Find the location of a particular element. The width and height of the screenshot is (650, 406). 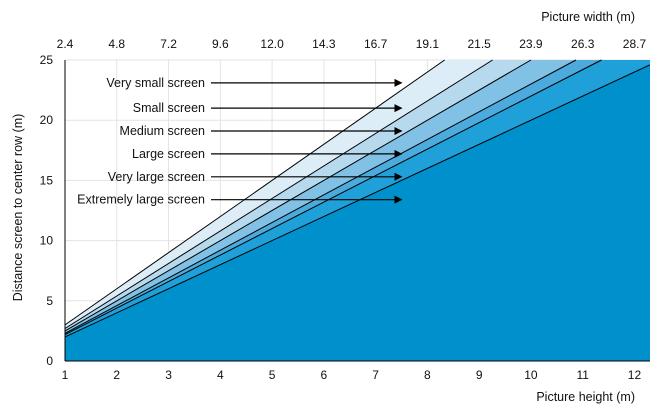

x-tick-label: 3 is located at coordinates (168, 375).